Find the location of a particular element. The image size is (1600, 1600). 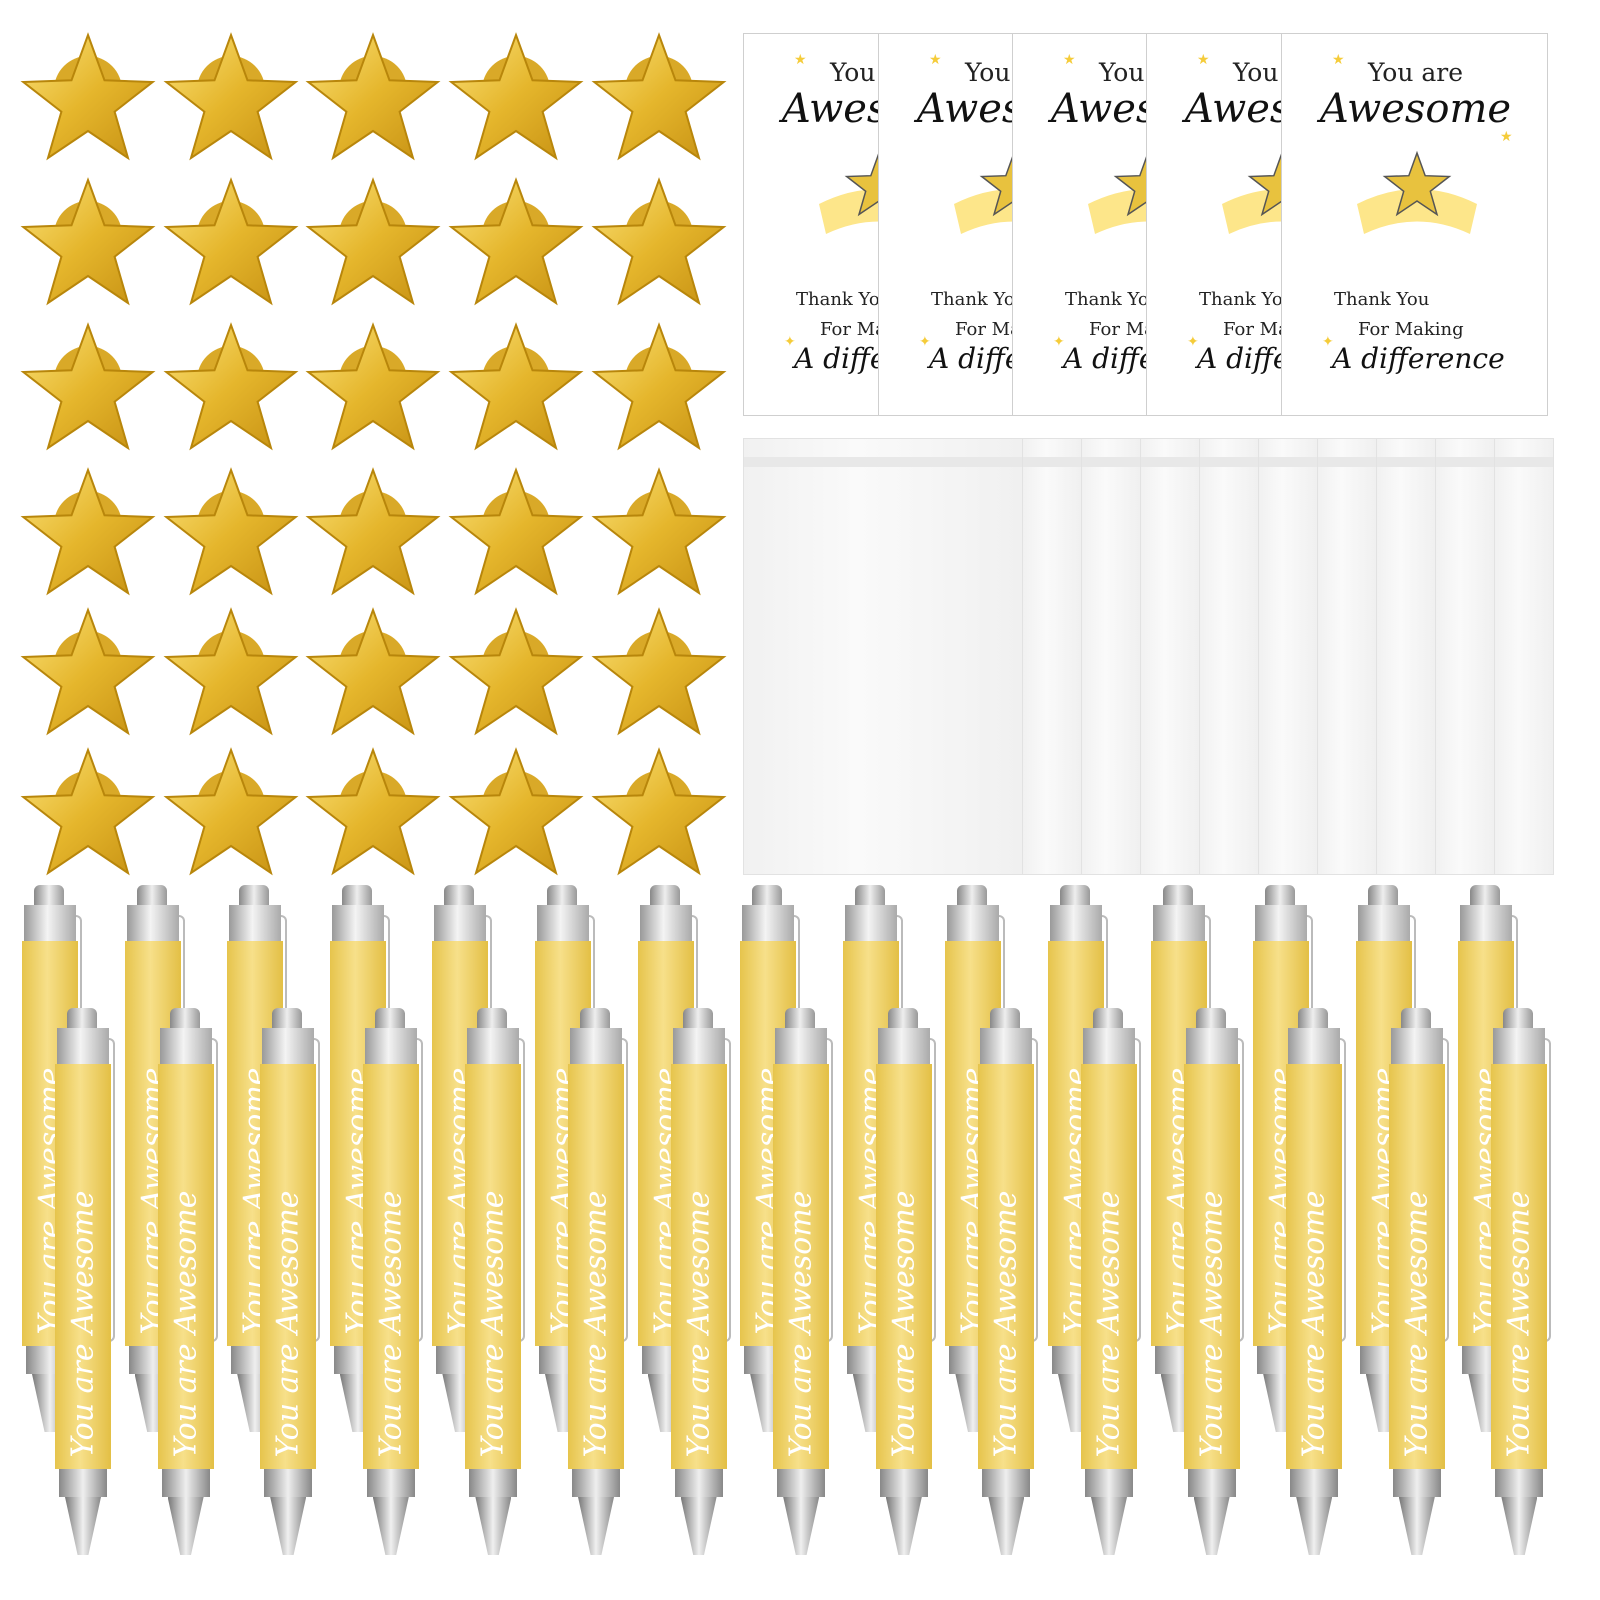

star-ribbon-graphic is located at coordinates (1417, 192).